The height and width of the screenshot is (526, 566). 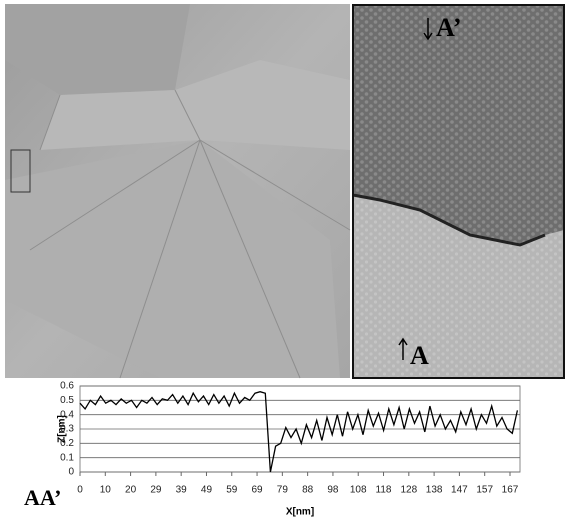 What do you see at coordinates (308, 490) in the screenshot?
I see `x-tick-label: 88` at bounding box center [308, 490].